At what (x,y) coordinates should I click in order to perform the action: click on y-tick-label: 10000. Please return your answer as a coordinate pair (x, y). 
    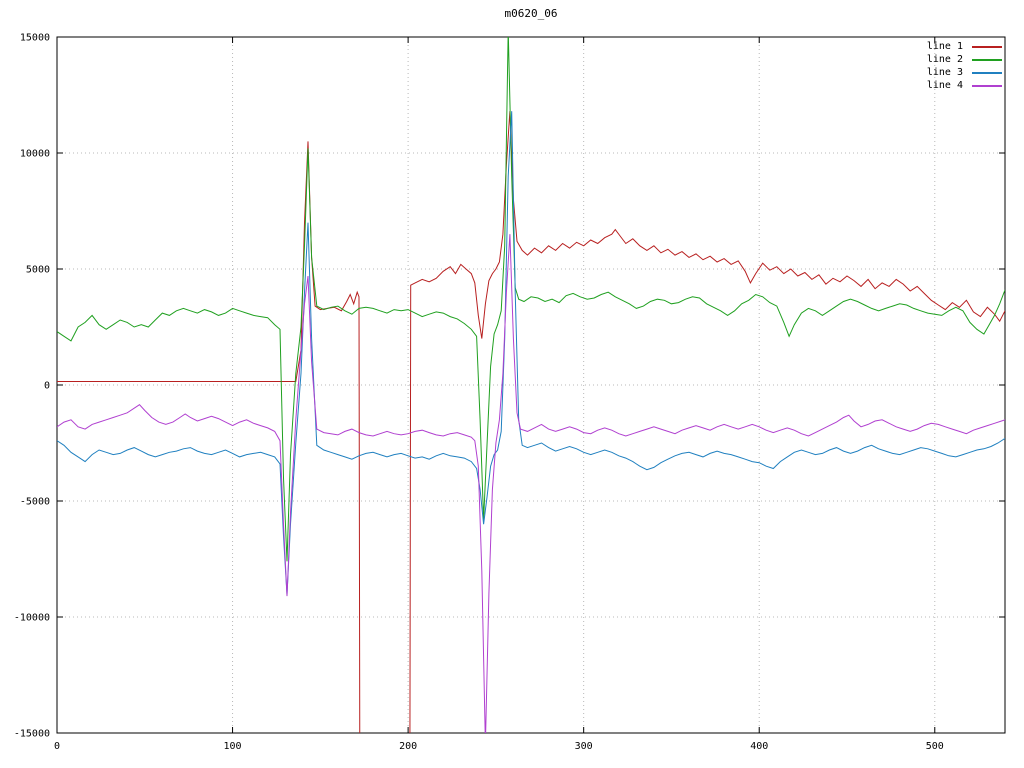
    Looking at the image, I should click on (35, 154).